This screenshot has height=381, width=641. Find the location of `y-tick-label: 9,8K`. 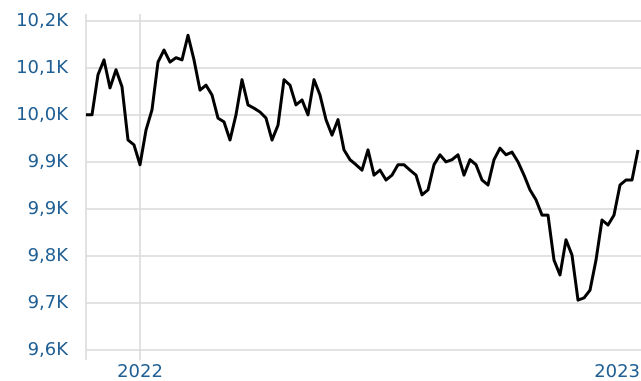

y-tick-label: 9,8K is located at coordinates (49, 255).